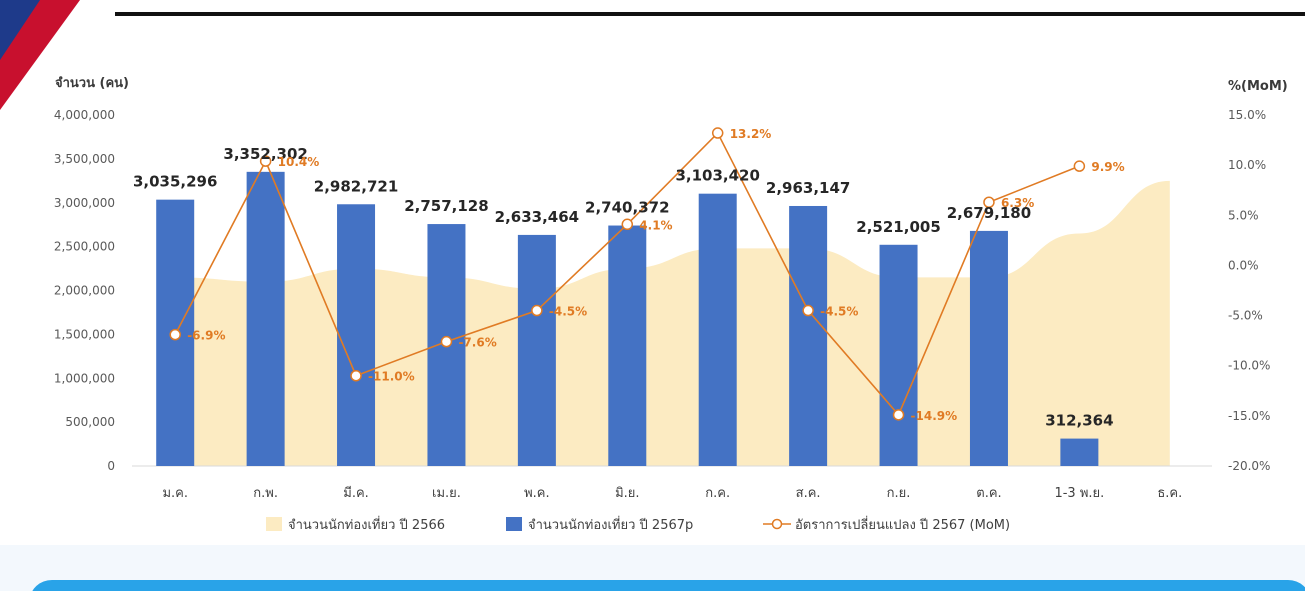 Image resolution: width=1305 pixels, height=591 pixels. Describe the element at coordinates (989, 213) in the screenshot. I see `bar-value-label: 2,679,180` at that location.